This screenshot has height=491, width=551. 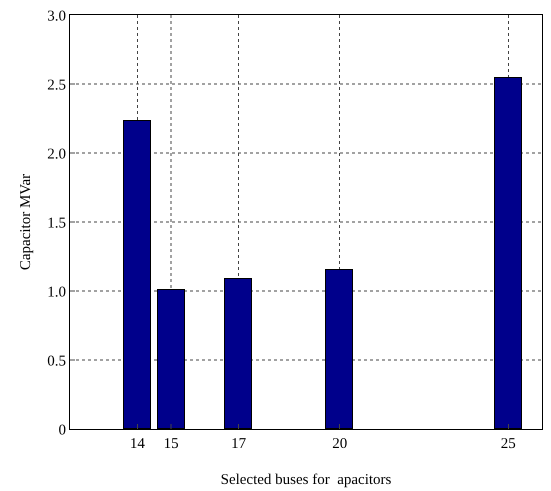 What do you see at coordinates (56, 223) in the screenshot?
I see `y-tick-label: 1.5` at bounding box center [56, 223].